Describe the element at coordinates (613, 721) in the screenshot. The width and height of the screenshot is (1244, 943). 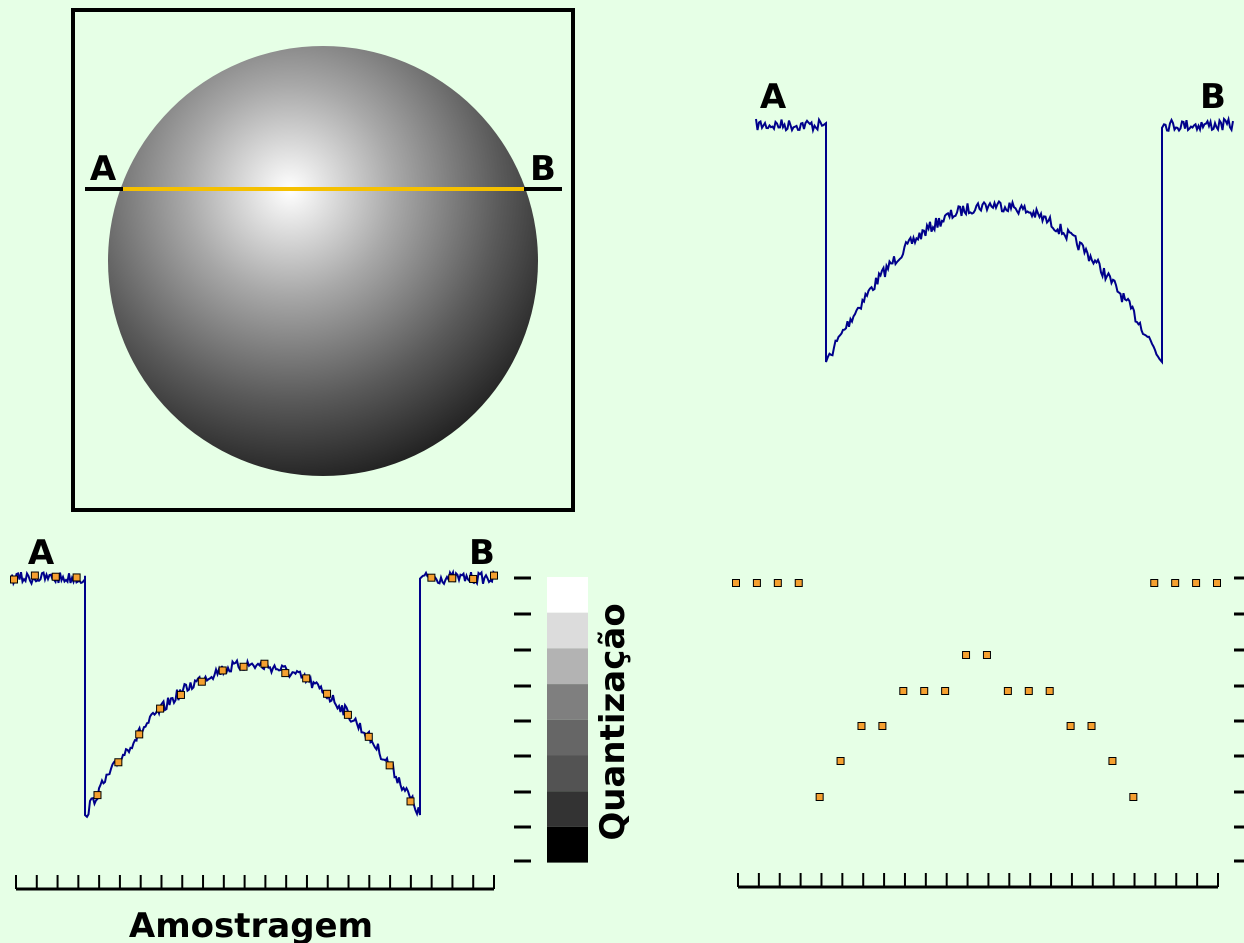
I see `quantization-label: Quantização` at that location.